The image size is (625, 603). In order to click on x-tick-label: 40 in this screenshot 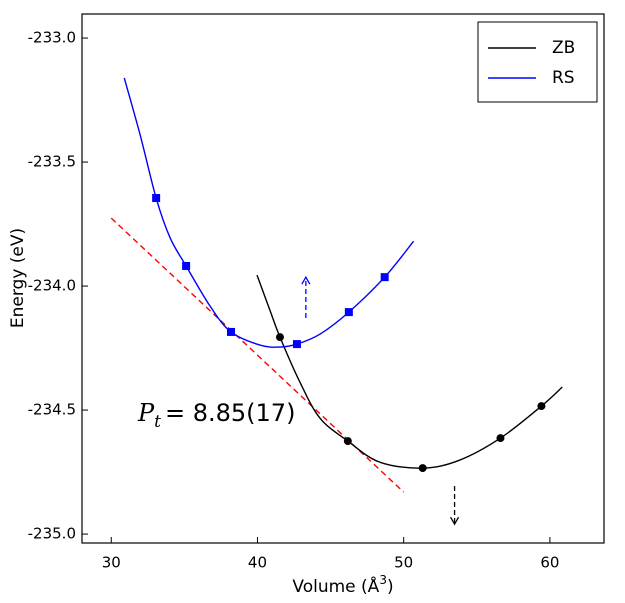, I will do `click(257, 563)`.